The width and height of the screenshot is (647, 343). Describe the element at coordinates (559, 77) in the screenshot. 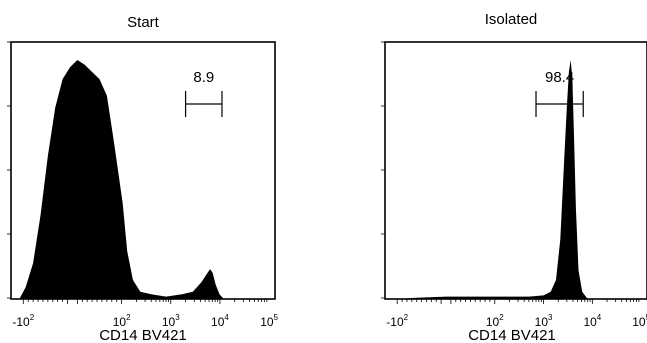

I see `isolated-gate-percentage: 98.4` at that location.